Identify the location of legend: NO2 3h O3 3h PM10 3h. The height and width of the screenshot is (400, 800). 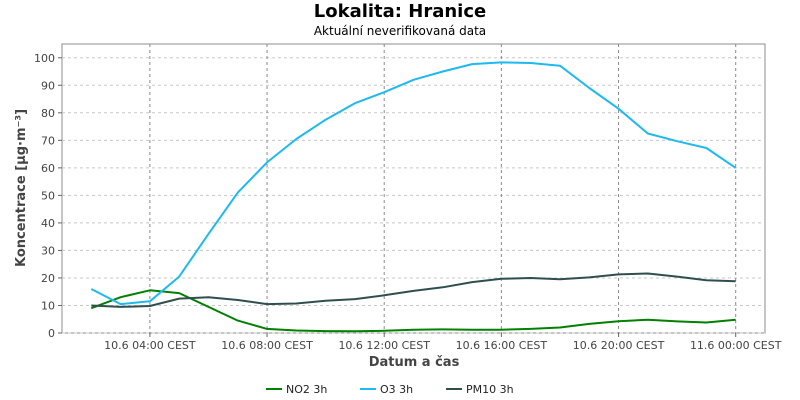
(390, 389).